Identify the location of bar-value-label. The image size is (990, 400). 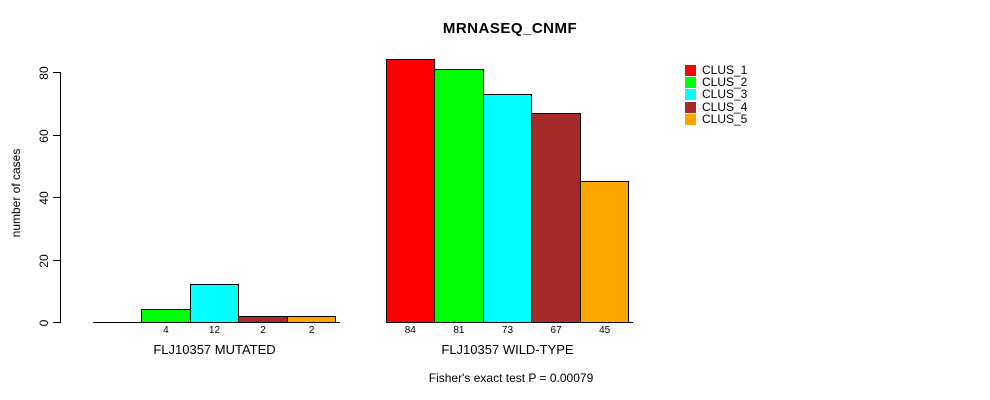
(117, 331).